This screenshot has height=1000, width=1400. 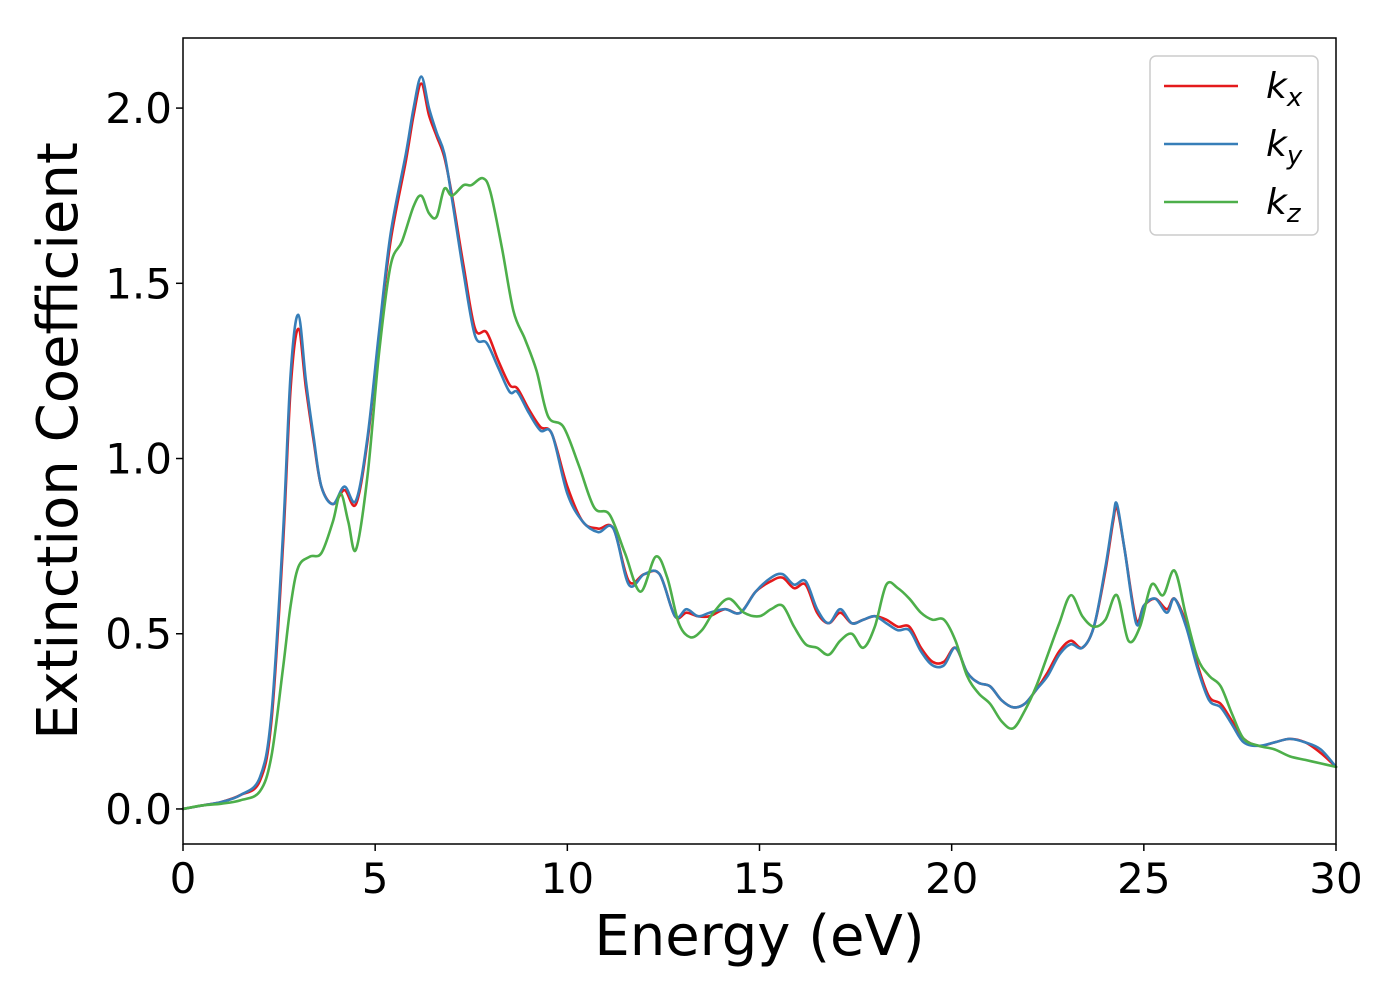 I want to click on legend-label-z: kz, so click(x=1284, y=205).